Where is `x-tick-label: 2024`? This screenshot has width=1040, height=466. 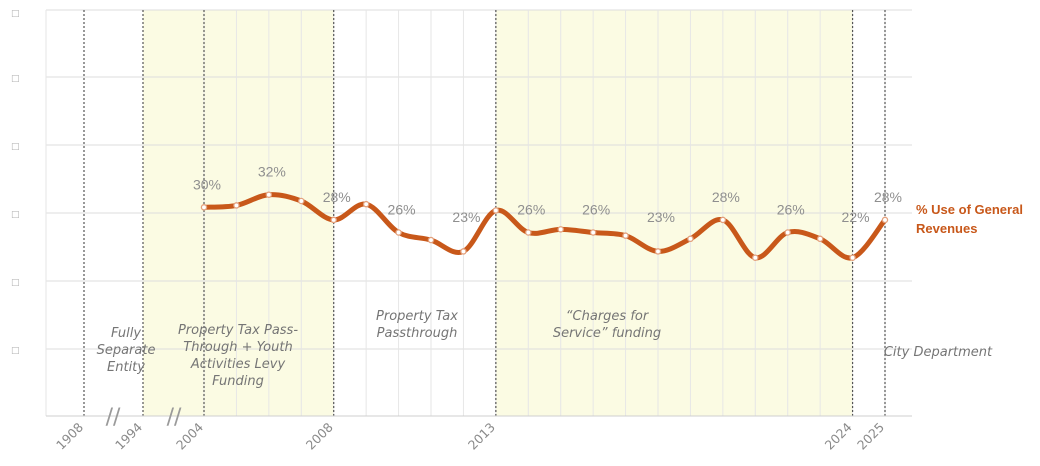
x-tick-label: 2024 is located at coordinates (838, 435).